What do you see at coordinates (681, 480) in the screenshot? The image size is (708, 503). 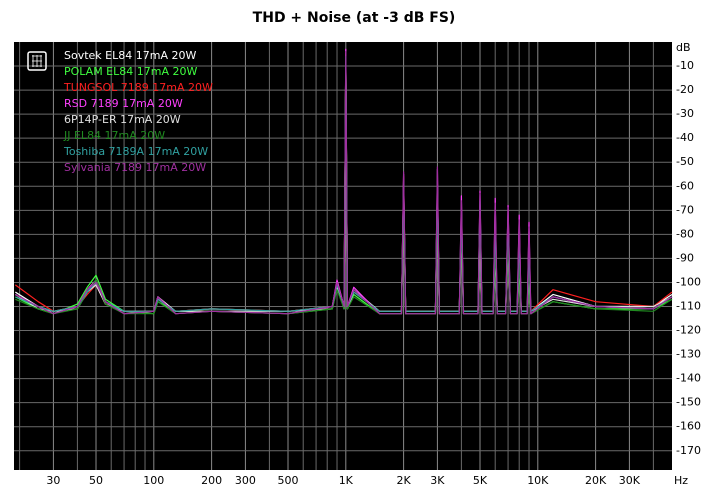 I see `x-axis-label: Hz` at bounding box center [681, 480].